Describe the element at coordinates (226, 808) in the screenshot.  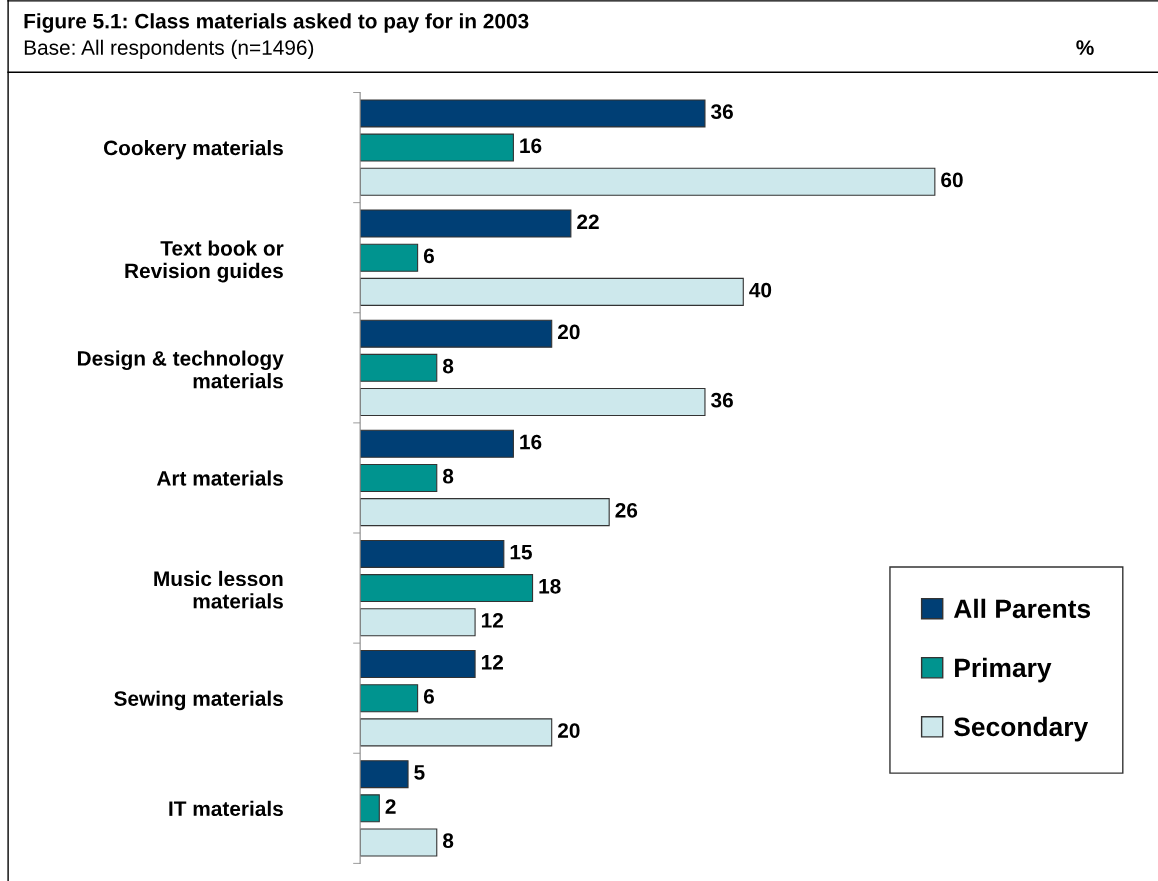
I see `y-tick-label: IT materials` at that location.